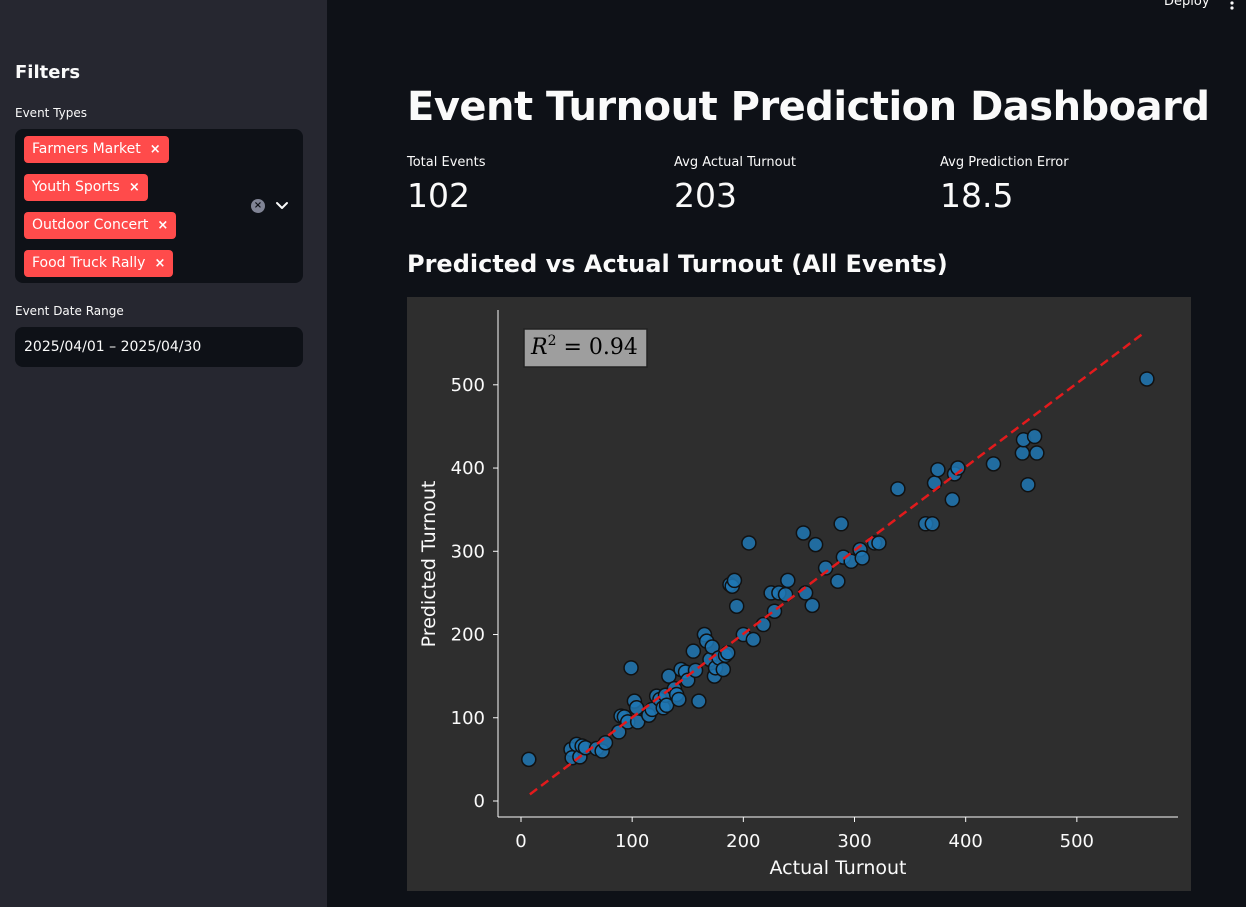 The height and width of the screenshot is (907, 1246). What do you see at coordinates (743, 841) in the screenshot?
I see `x-tick-label: 200` at bounding box center [743, 841].